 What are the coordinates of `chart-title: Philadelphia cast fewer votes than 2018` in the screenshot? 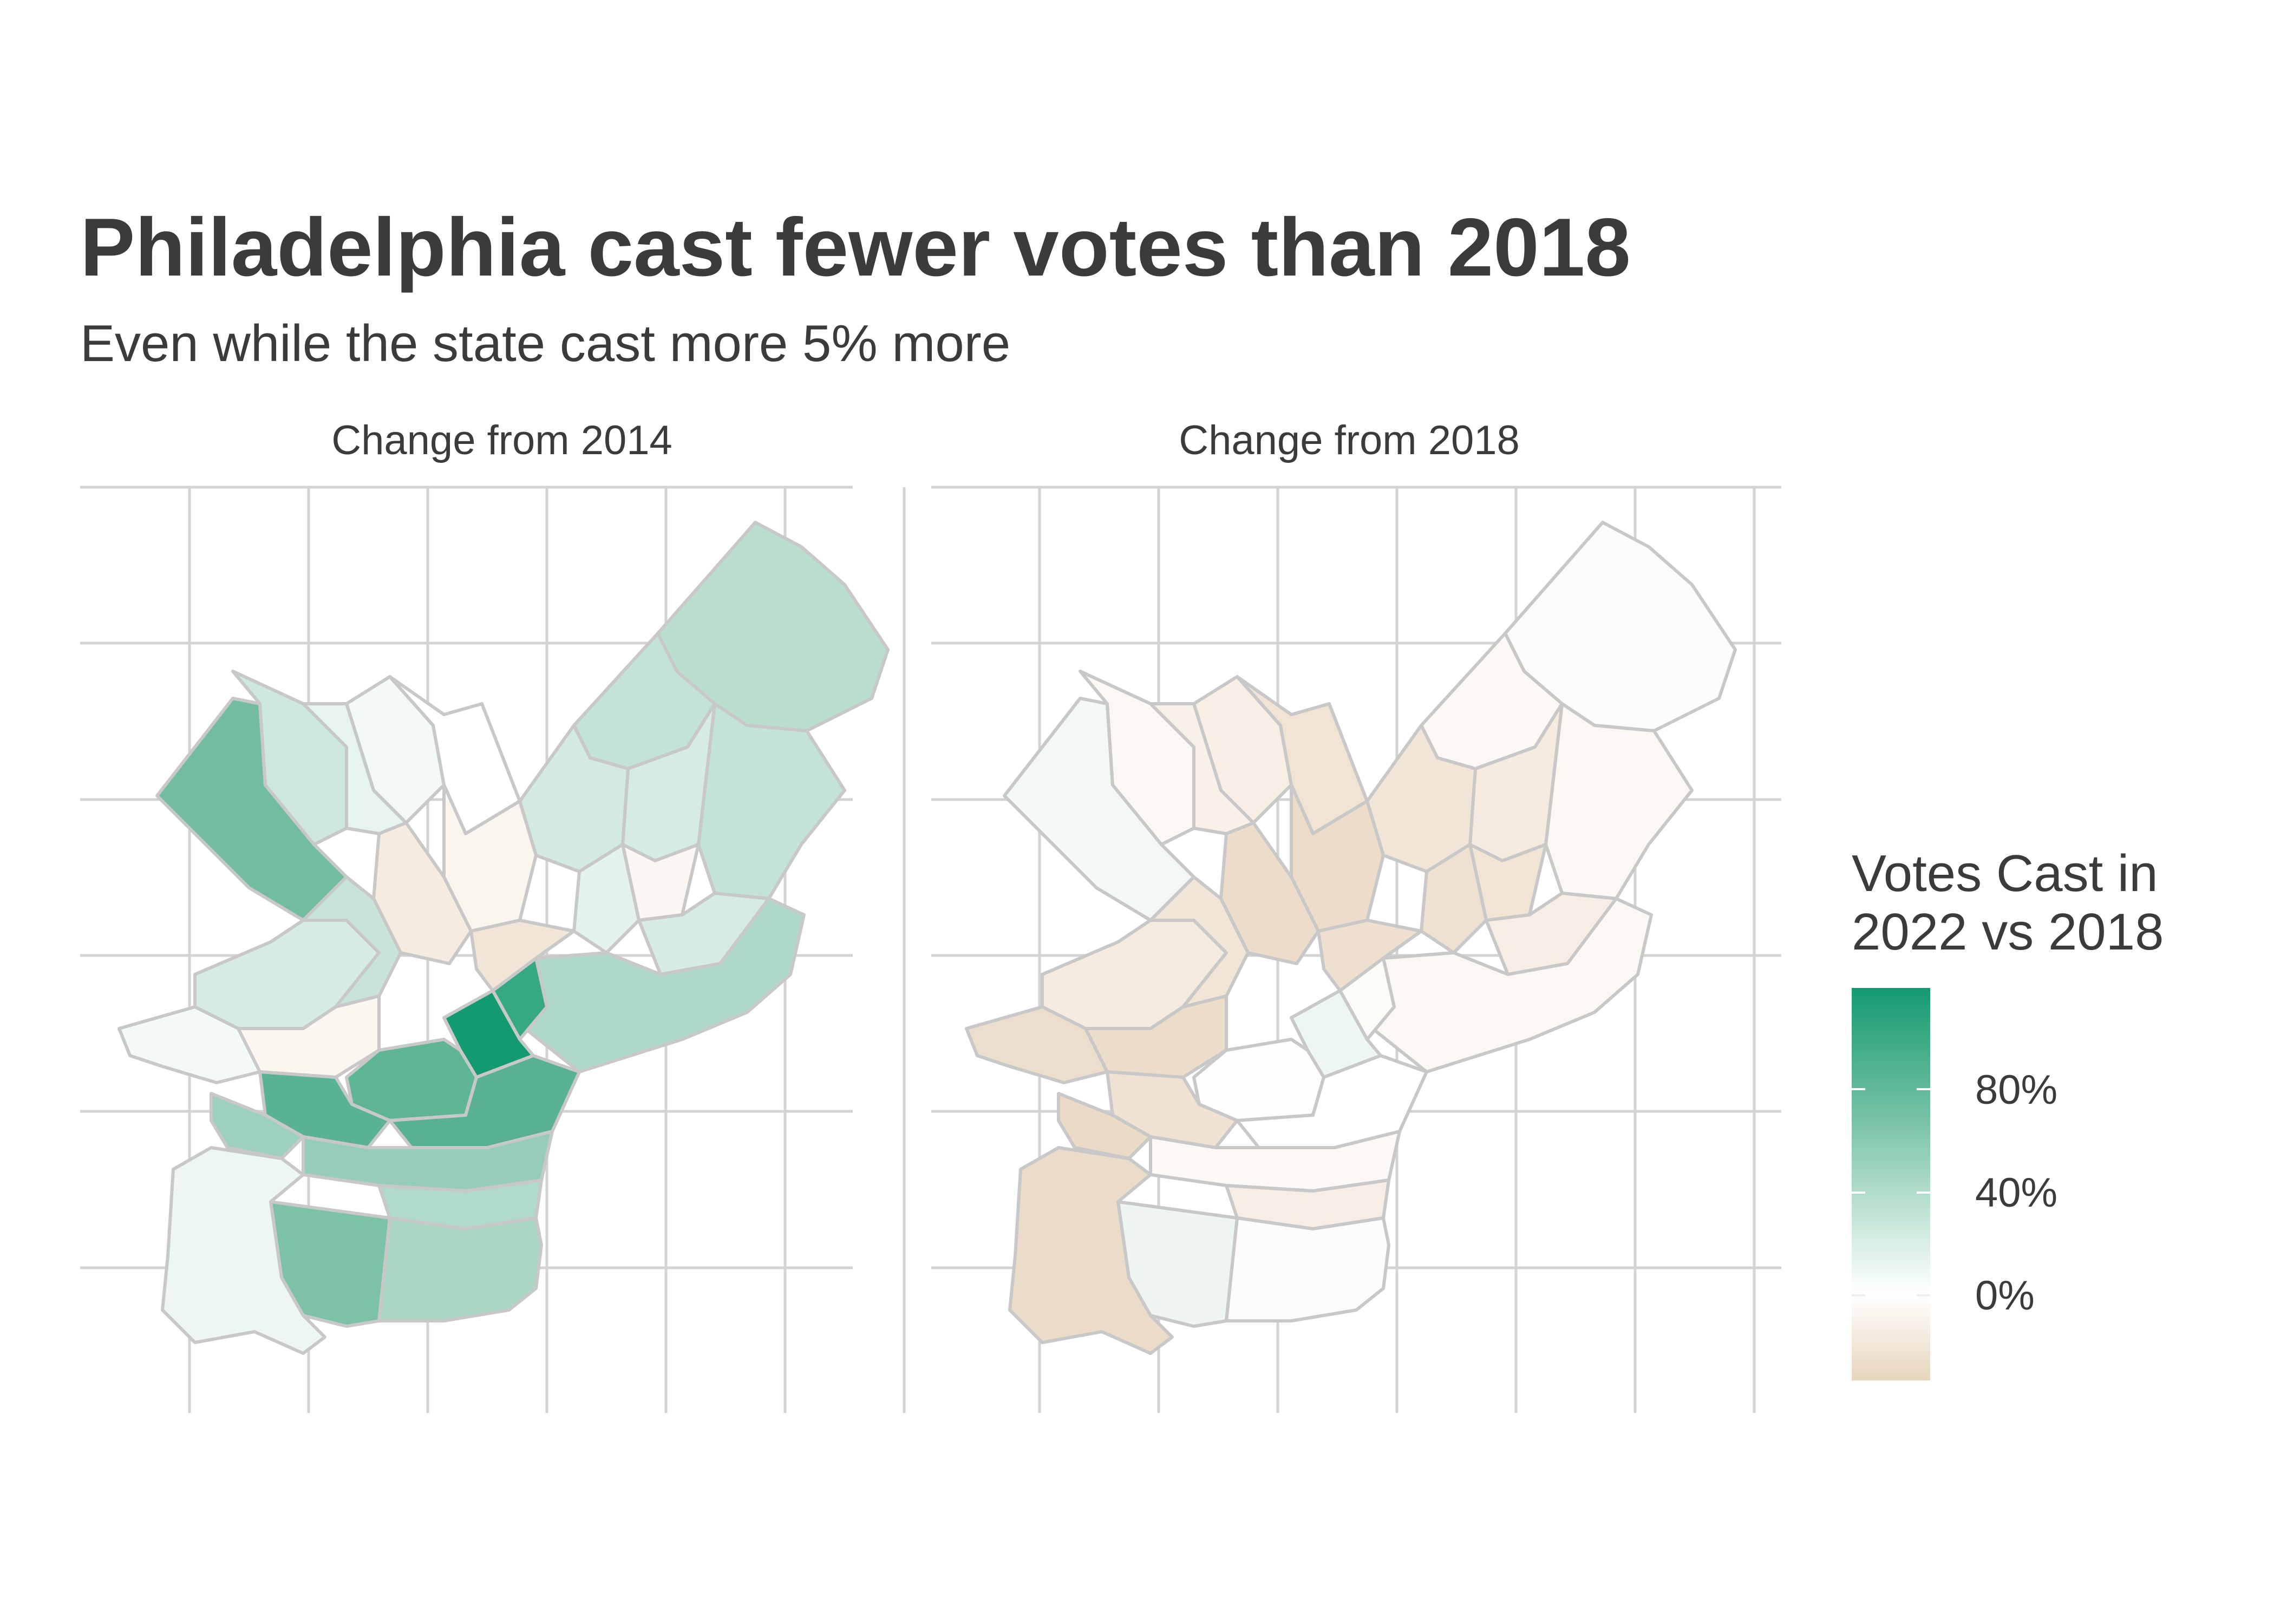 It's located at (855, 247).